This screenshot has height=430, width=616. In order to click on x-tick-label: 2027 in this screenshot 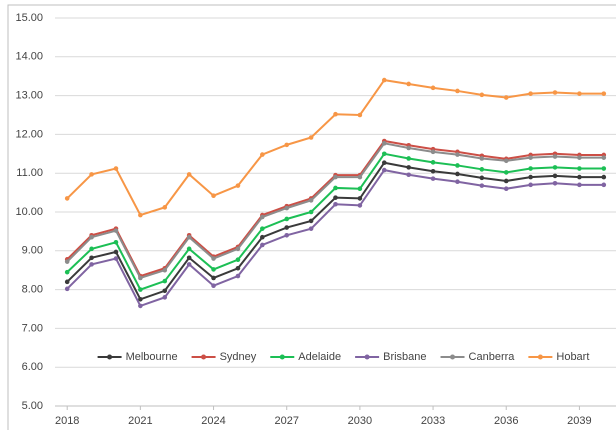, I will do `click(286, 421)`.